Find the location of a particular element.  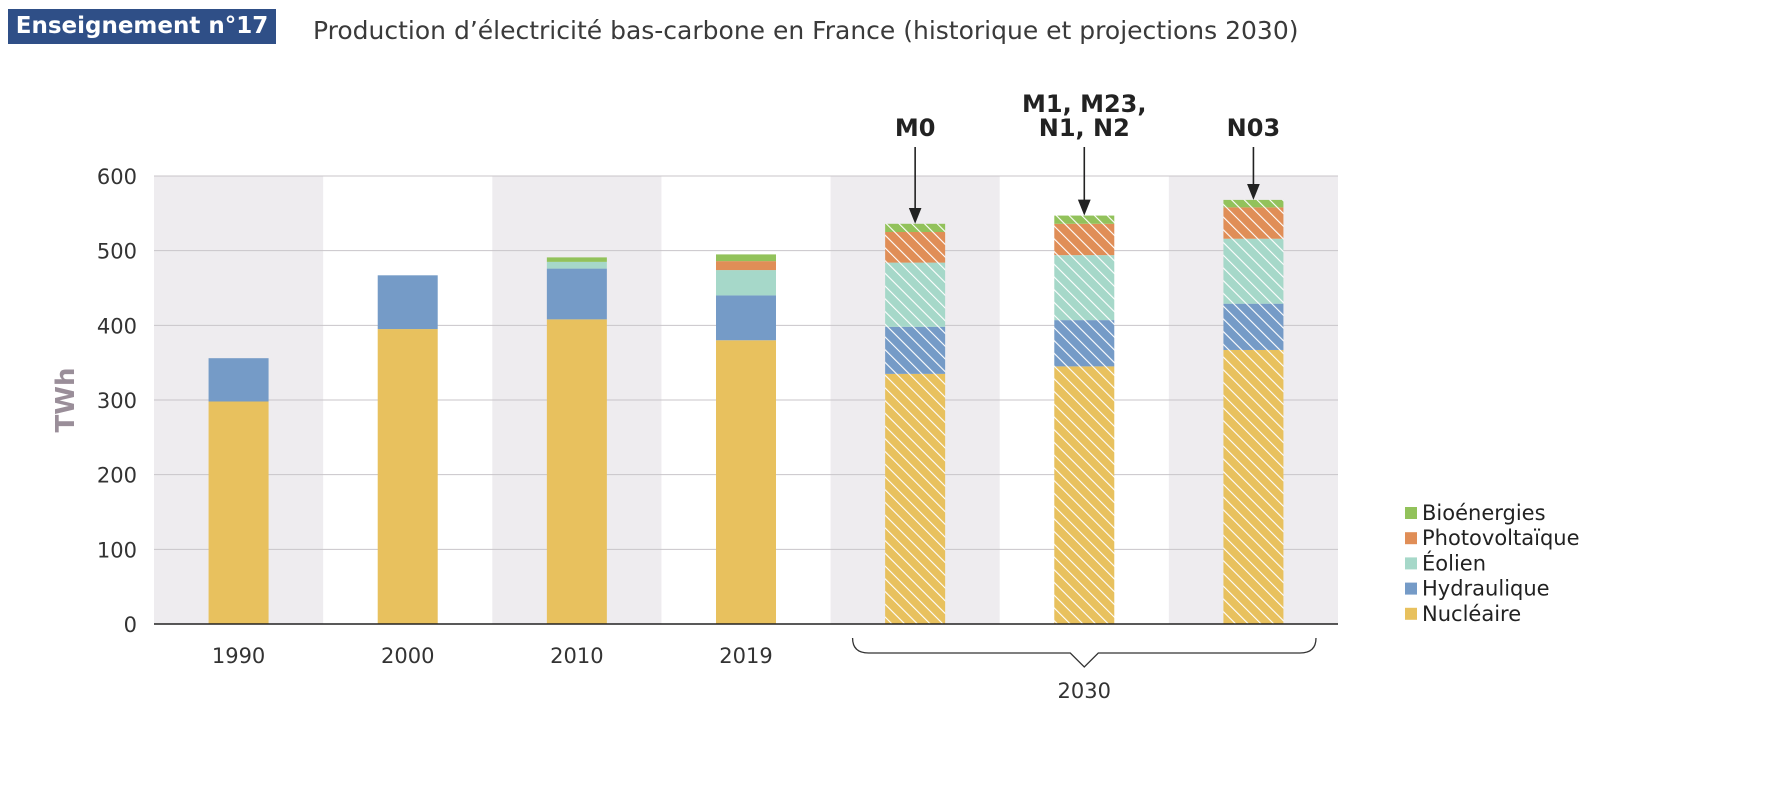

scenario-annotations: M0 M1, M23,N1, N2 N03 is located at coordinates (1087, 157).